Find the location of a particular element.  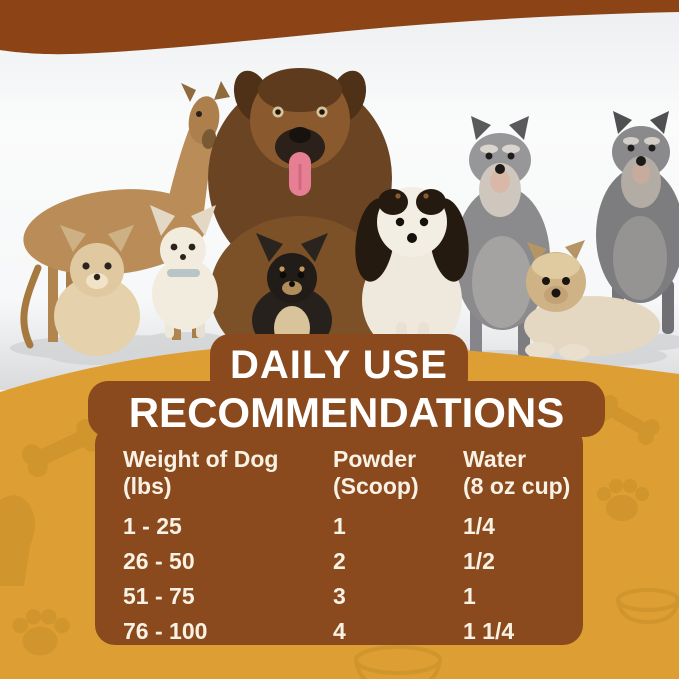

dog-schnauzer-left is located at coordinates (502, 237).